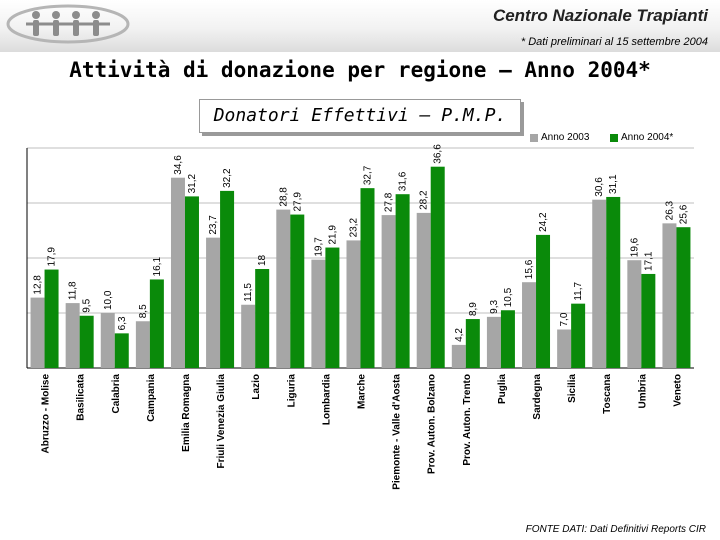  What do you see at coordinates (368, 175) in the screenshot?
I see `data-label: 32,7` at bounding box center [368, 175].